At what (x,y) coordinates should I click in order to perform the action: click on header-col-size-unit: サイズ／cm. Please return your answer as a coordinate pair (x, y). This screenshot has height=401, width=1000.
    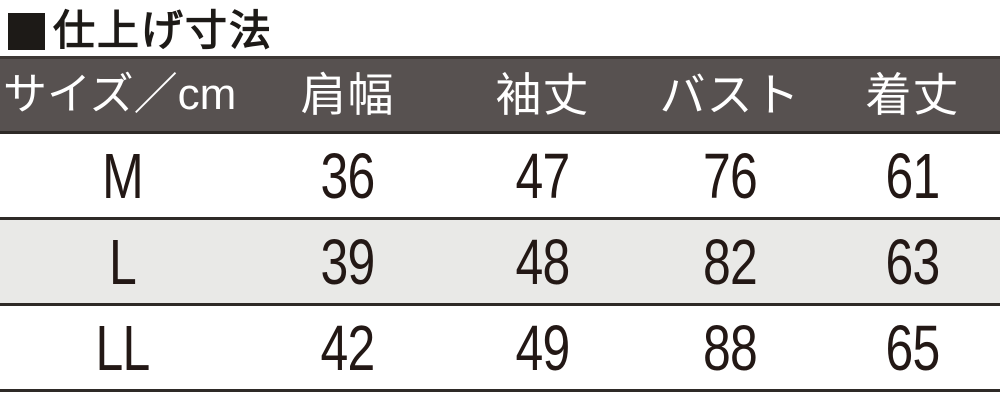
    Looking at the image, I should click on (120, 94).